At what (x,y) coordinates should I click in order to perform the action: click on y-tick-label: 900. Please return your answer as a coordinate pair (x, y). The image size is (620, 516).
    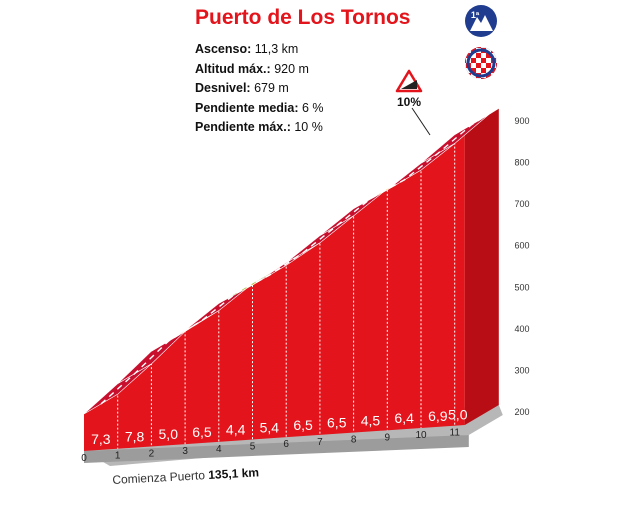
    Looking at the image, I should click on (521, 121).